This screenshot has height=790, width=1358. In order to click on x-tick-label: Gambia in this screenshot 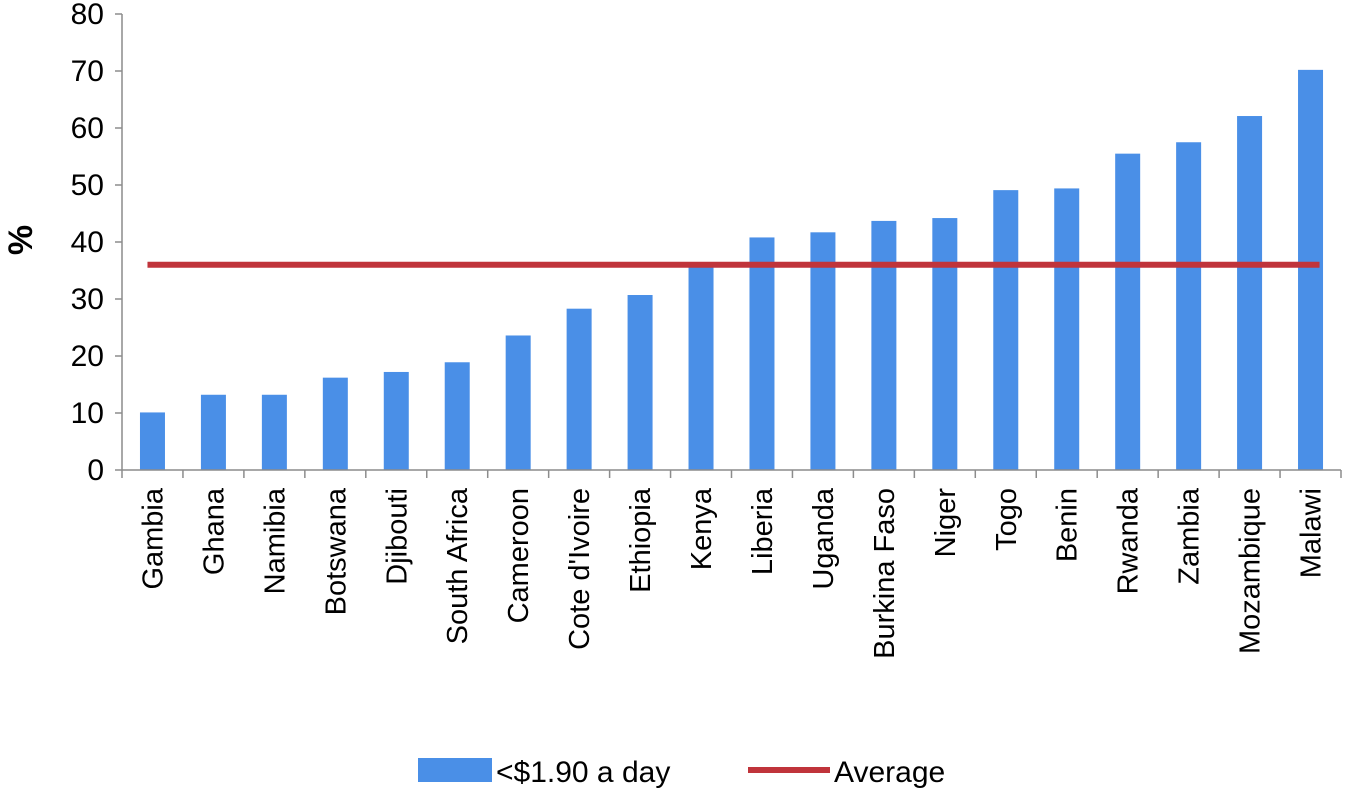, I will do `click(153, 538)`.